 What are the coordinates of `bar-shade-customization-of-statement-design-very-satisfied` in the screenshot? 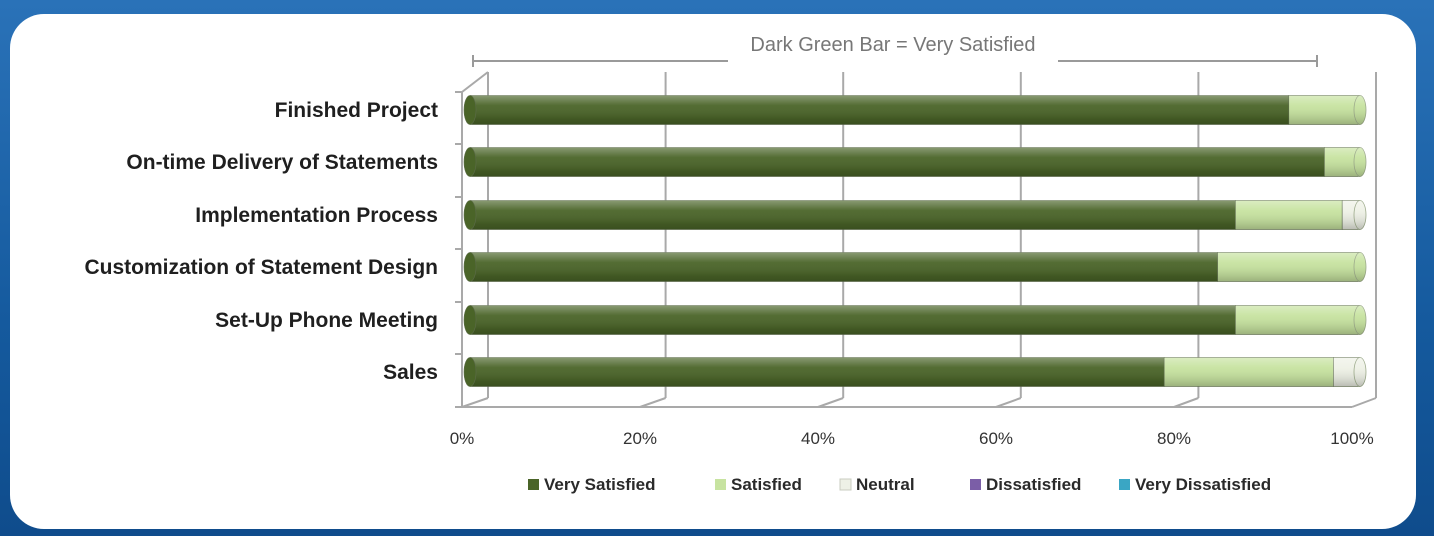 It's located at (844, 267).